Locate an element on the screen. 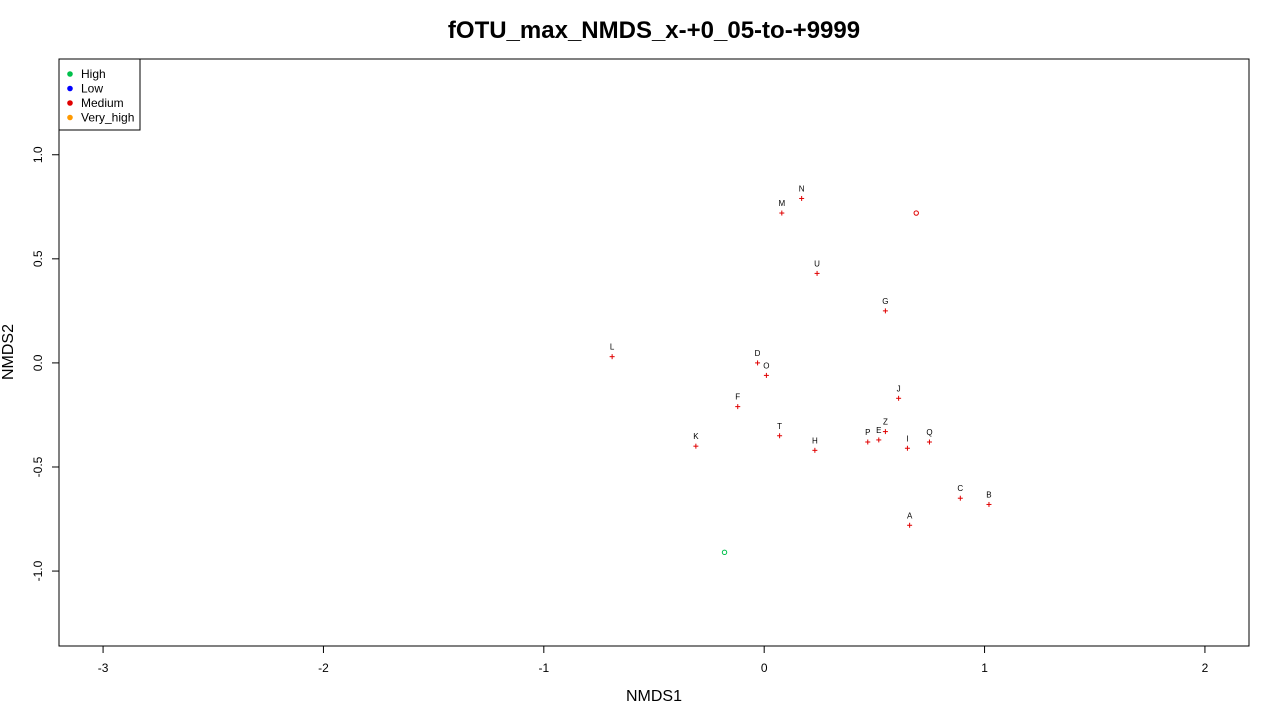  y-axis: -1.0 -0.5 0.0 0.5 1.0 is located at coordinates (45, 363).